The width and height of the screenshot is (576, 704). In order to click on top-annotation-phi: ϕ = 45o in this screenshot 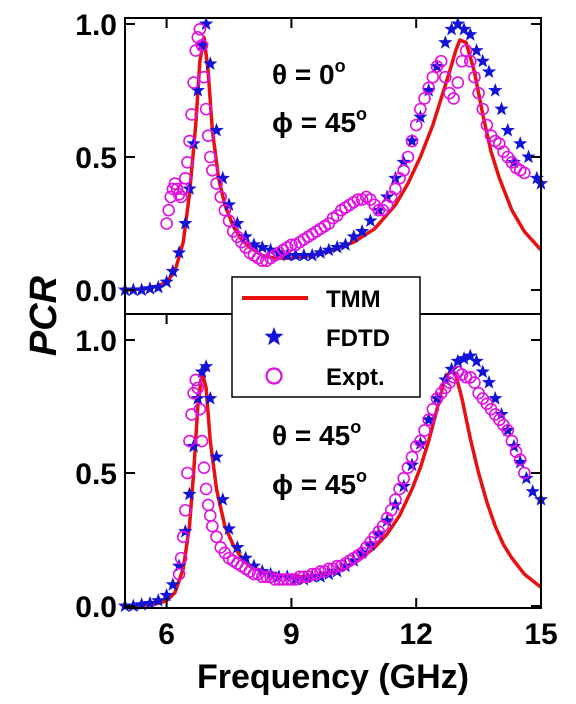, I will do `click(319, 121)`.